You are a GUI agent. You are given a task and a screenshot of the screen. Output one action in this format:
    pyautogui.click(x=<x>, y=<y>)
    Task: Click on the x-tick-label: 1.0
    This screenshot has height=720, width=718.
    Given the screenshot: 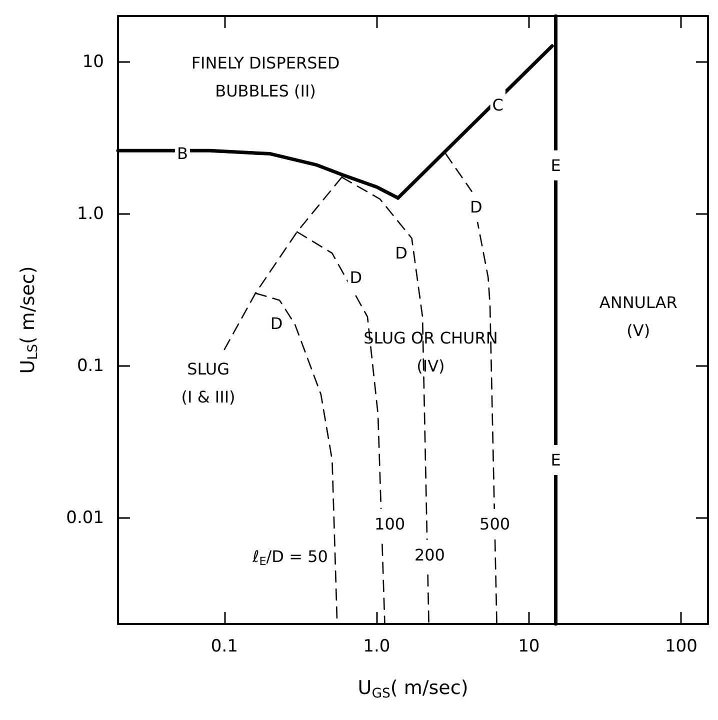 What is the action you would take?
    pyautogui.click(x=376, y=646)
    